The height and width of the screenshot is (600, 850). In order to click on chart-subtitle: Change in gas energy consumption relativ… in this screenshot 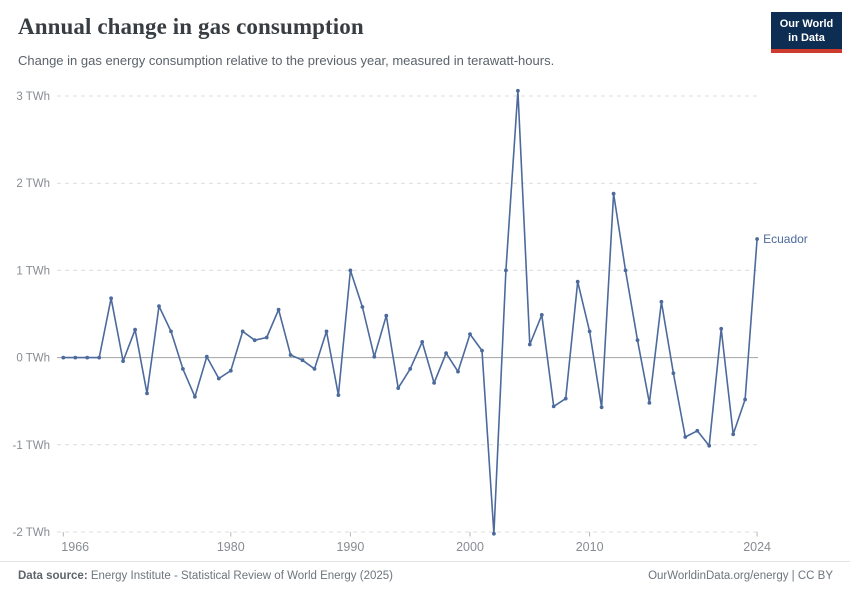, I will do `click(286, 60)`.